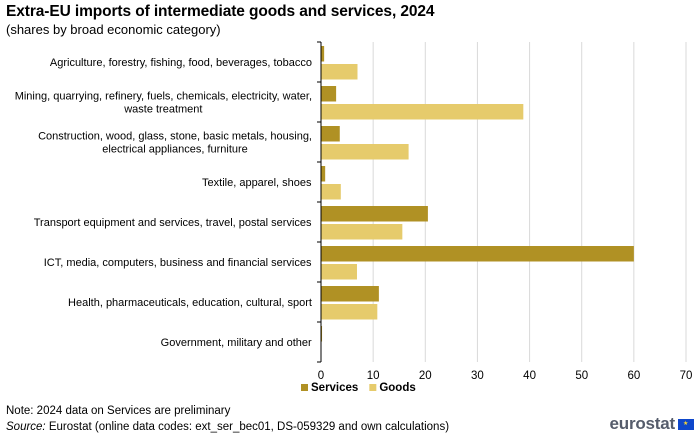 Image resolution: width=700 pixels, height=441 pixels. I want to click on category-label-line: waste treatment, so click(162, 110).